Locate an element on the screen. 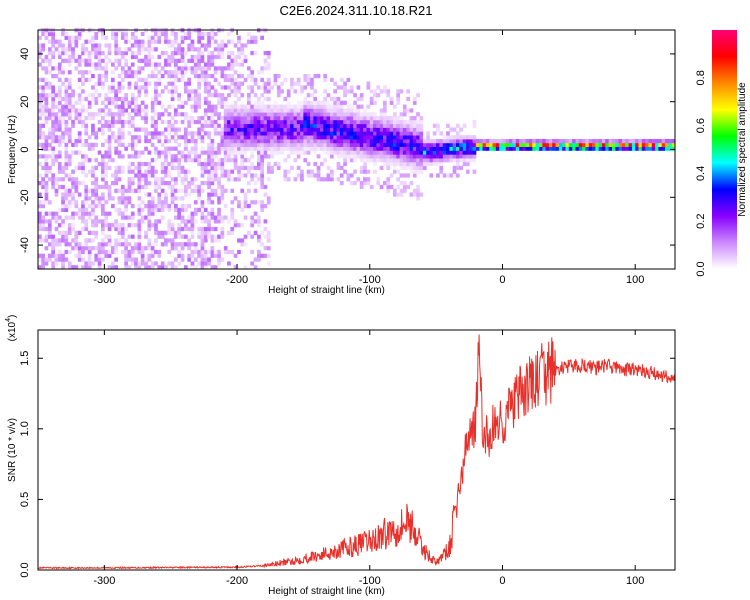  spectrogram-x-tick-label: 0 is located at coordinates (502, 280).